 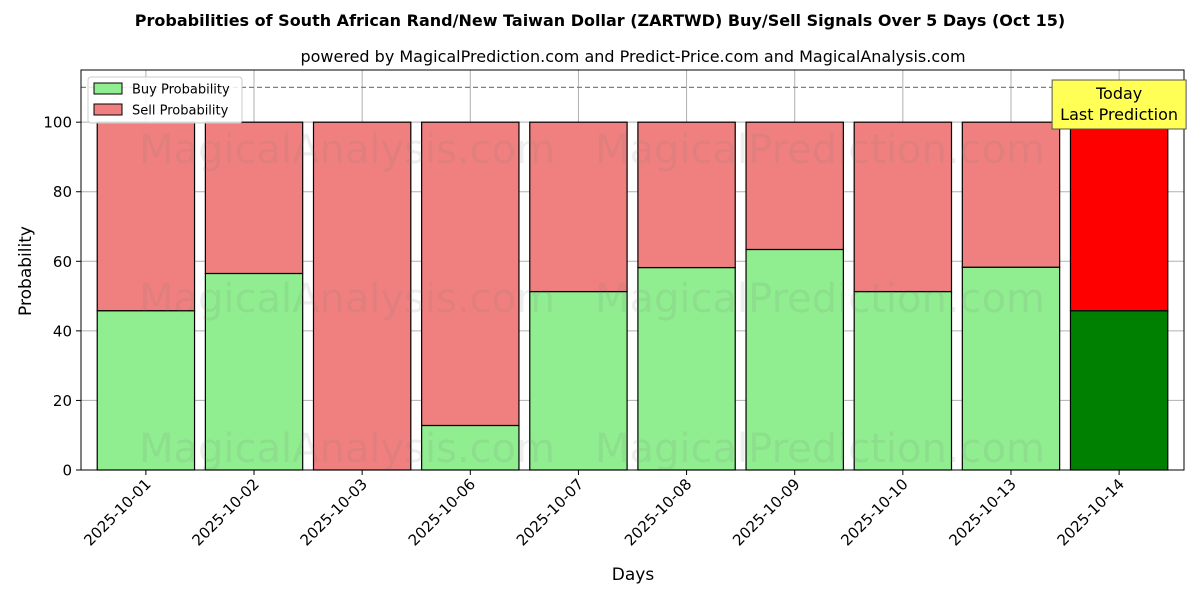 I want to click on x-axis-label: Days, so click(x=633, y=575).